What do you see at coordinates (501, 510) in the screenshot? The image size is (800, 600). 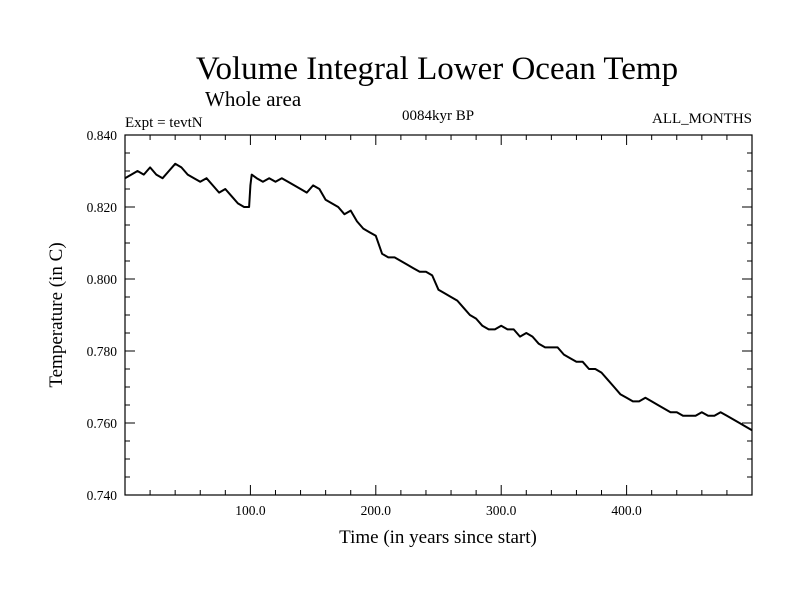 I see `x-tick-label: 300.0` at bounding box center [501, 510].